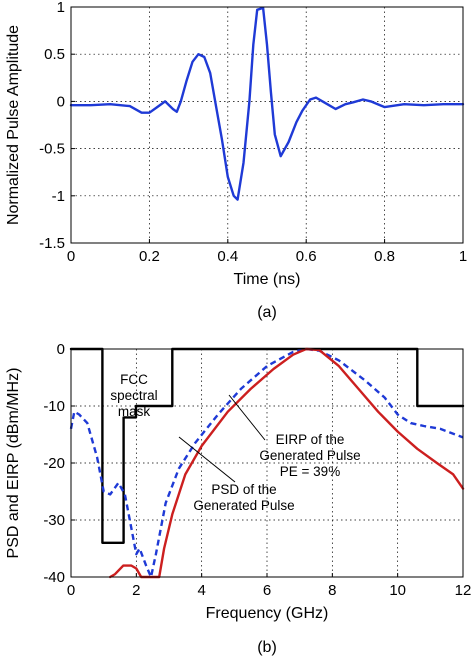  What do you see at coordinates (54, 406) in the screenshot?
I see `y-tick-label: -10` at bounding box center [54, 406].